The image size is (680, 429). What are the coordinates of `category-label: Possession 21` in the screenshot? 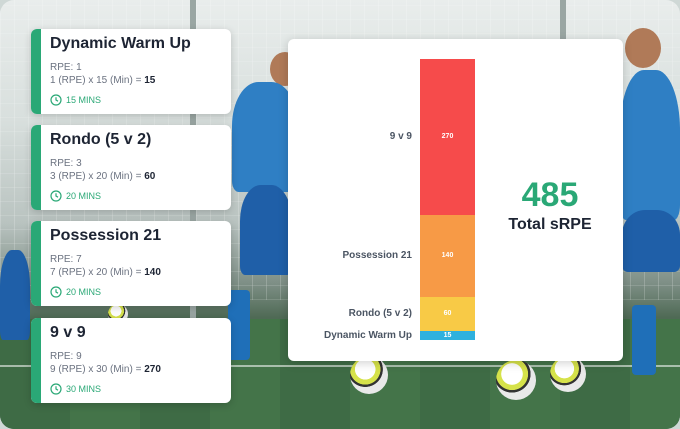 It's located at (377, 255).